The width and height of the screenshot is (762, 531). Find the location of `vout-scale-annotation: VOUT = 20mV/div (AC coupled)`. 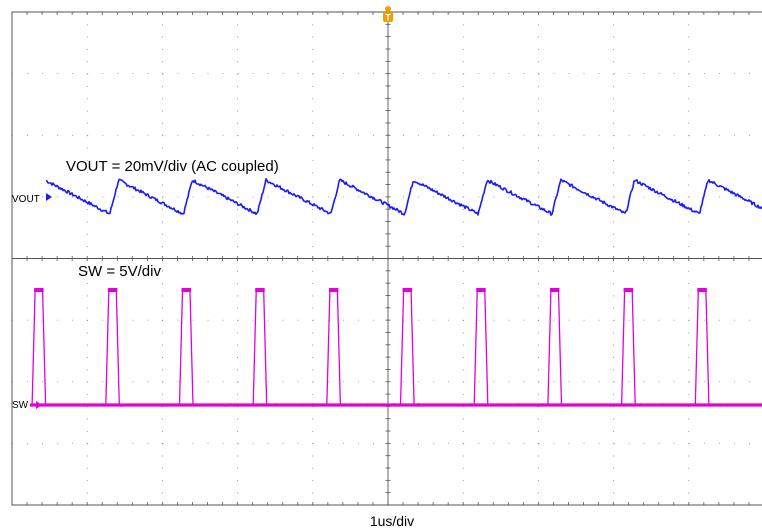

vout-scale-annotation: VOUT = 20mV/div (AC coupled) is located at coordinates (172, 166).